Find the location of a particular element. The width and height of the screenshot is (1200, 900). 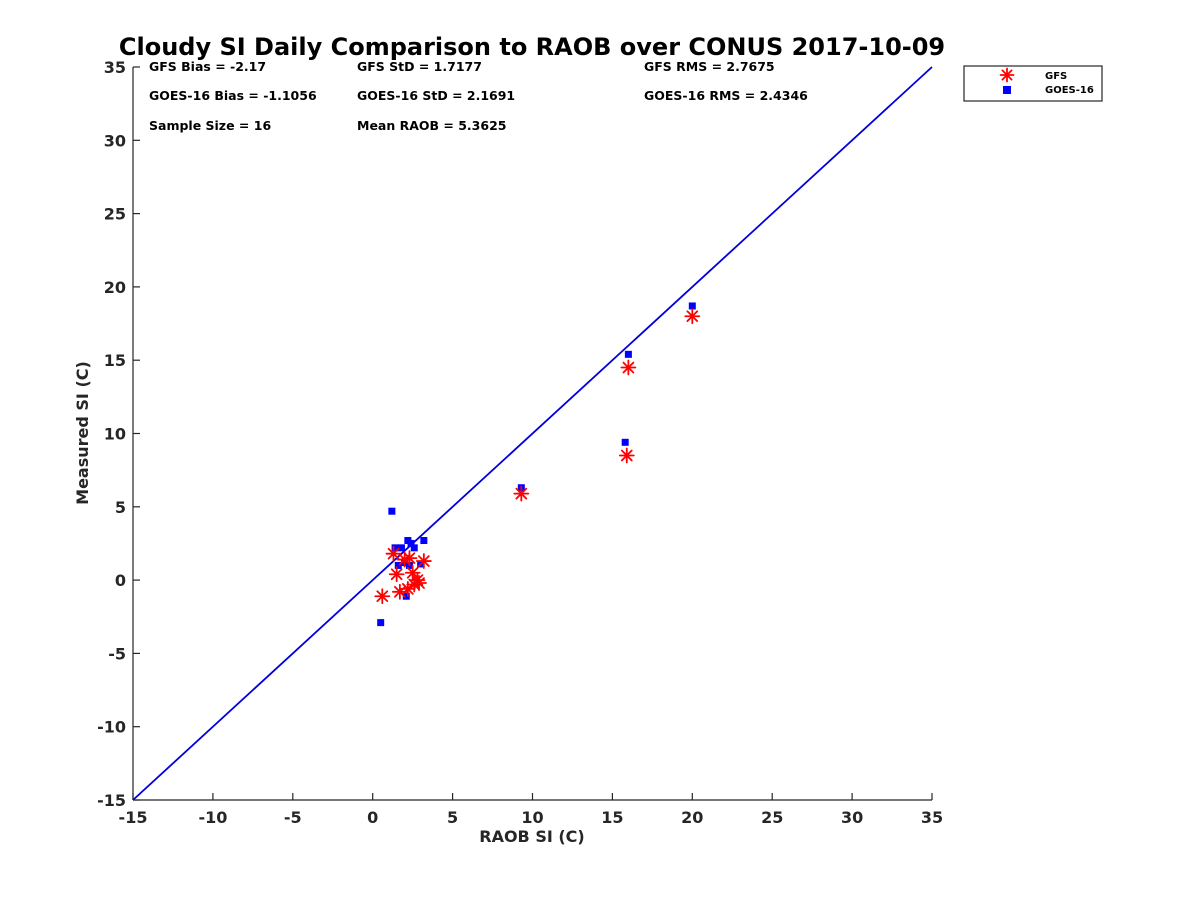

legend-gfs-asterisk is located at coordinates (1007, 75).